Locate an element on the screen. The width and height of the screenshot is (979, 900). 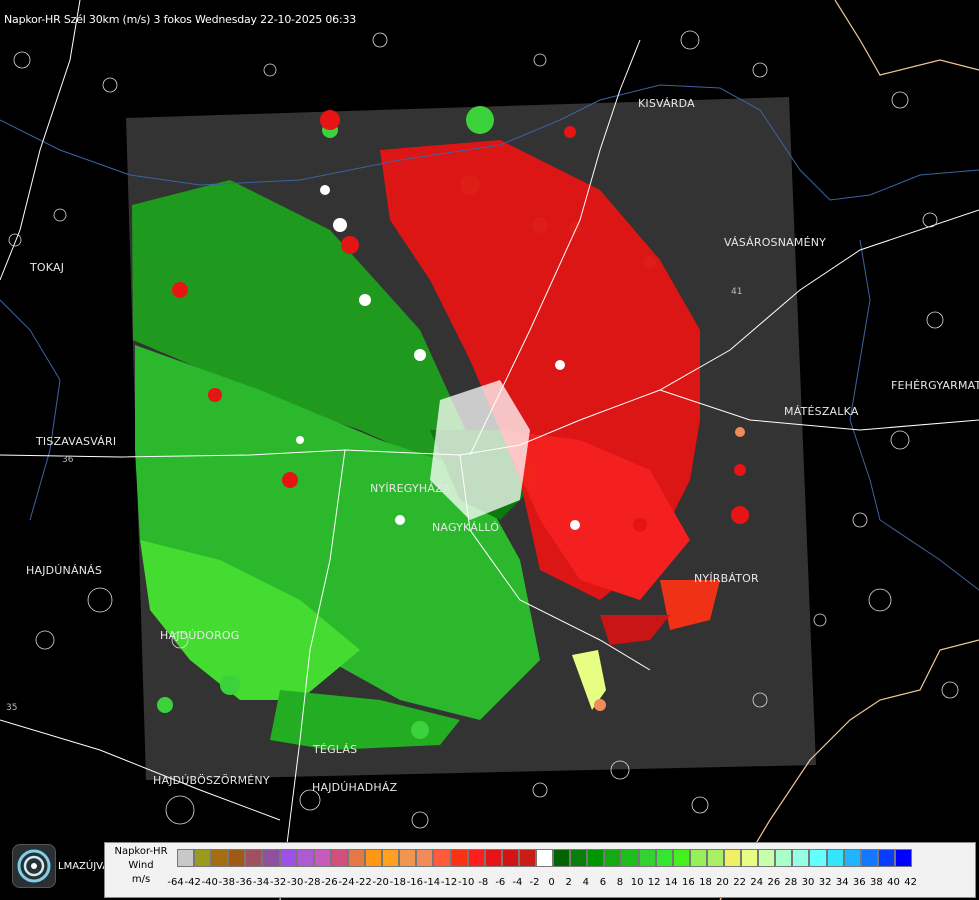
legend-tick-label: 36 is located at coordinates (859, 882).